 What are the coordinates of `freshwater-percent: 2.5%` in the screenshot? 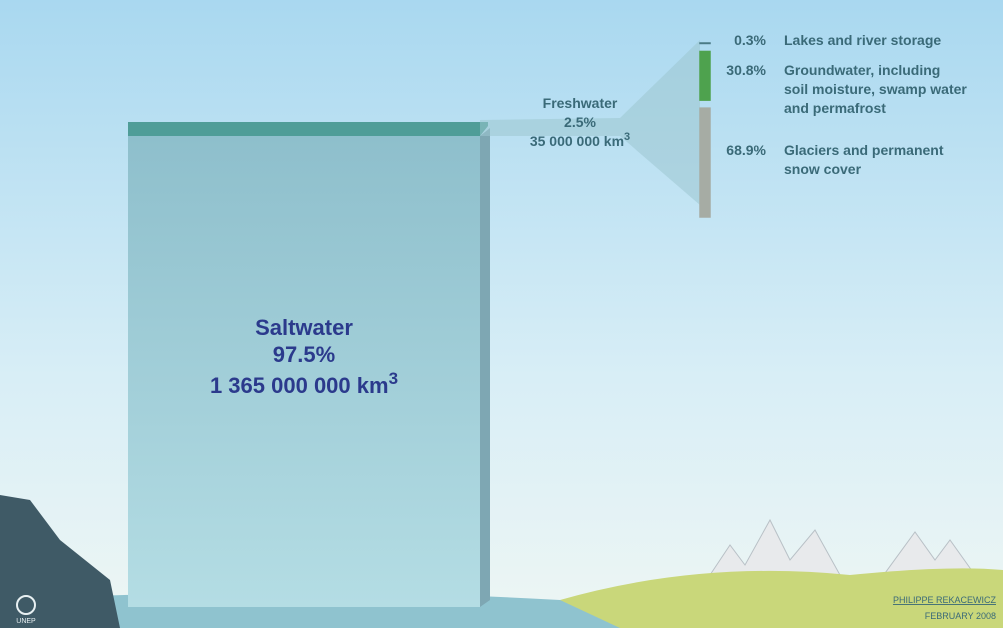 It's located at (580, 122).